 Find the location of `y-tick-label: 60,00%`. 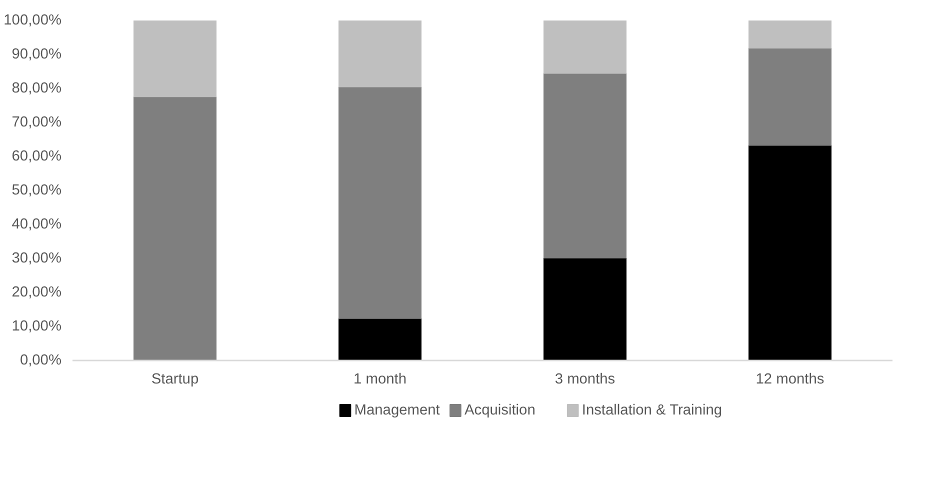

y-tick-label: 60,00% is located at coordinates (37, 156).